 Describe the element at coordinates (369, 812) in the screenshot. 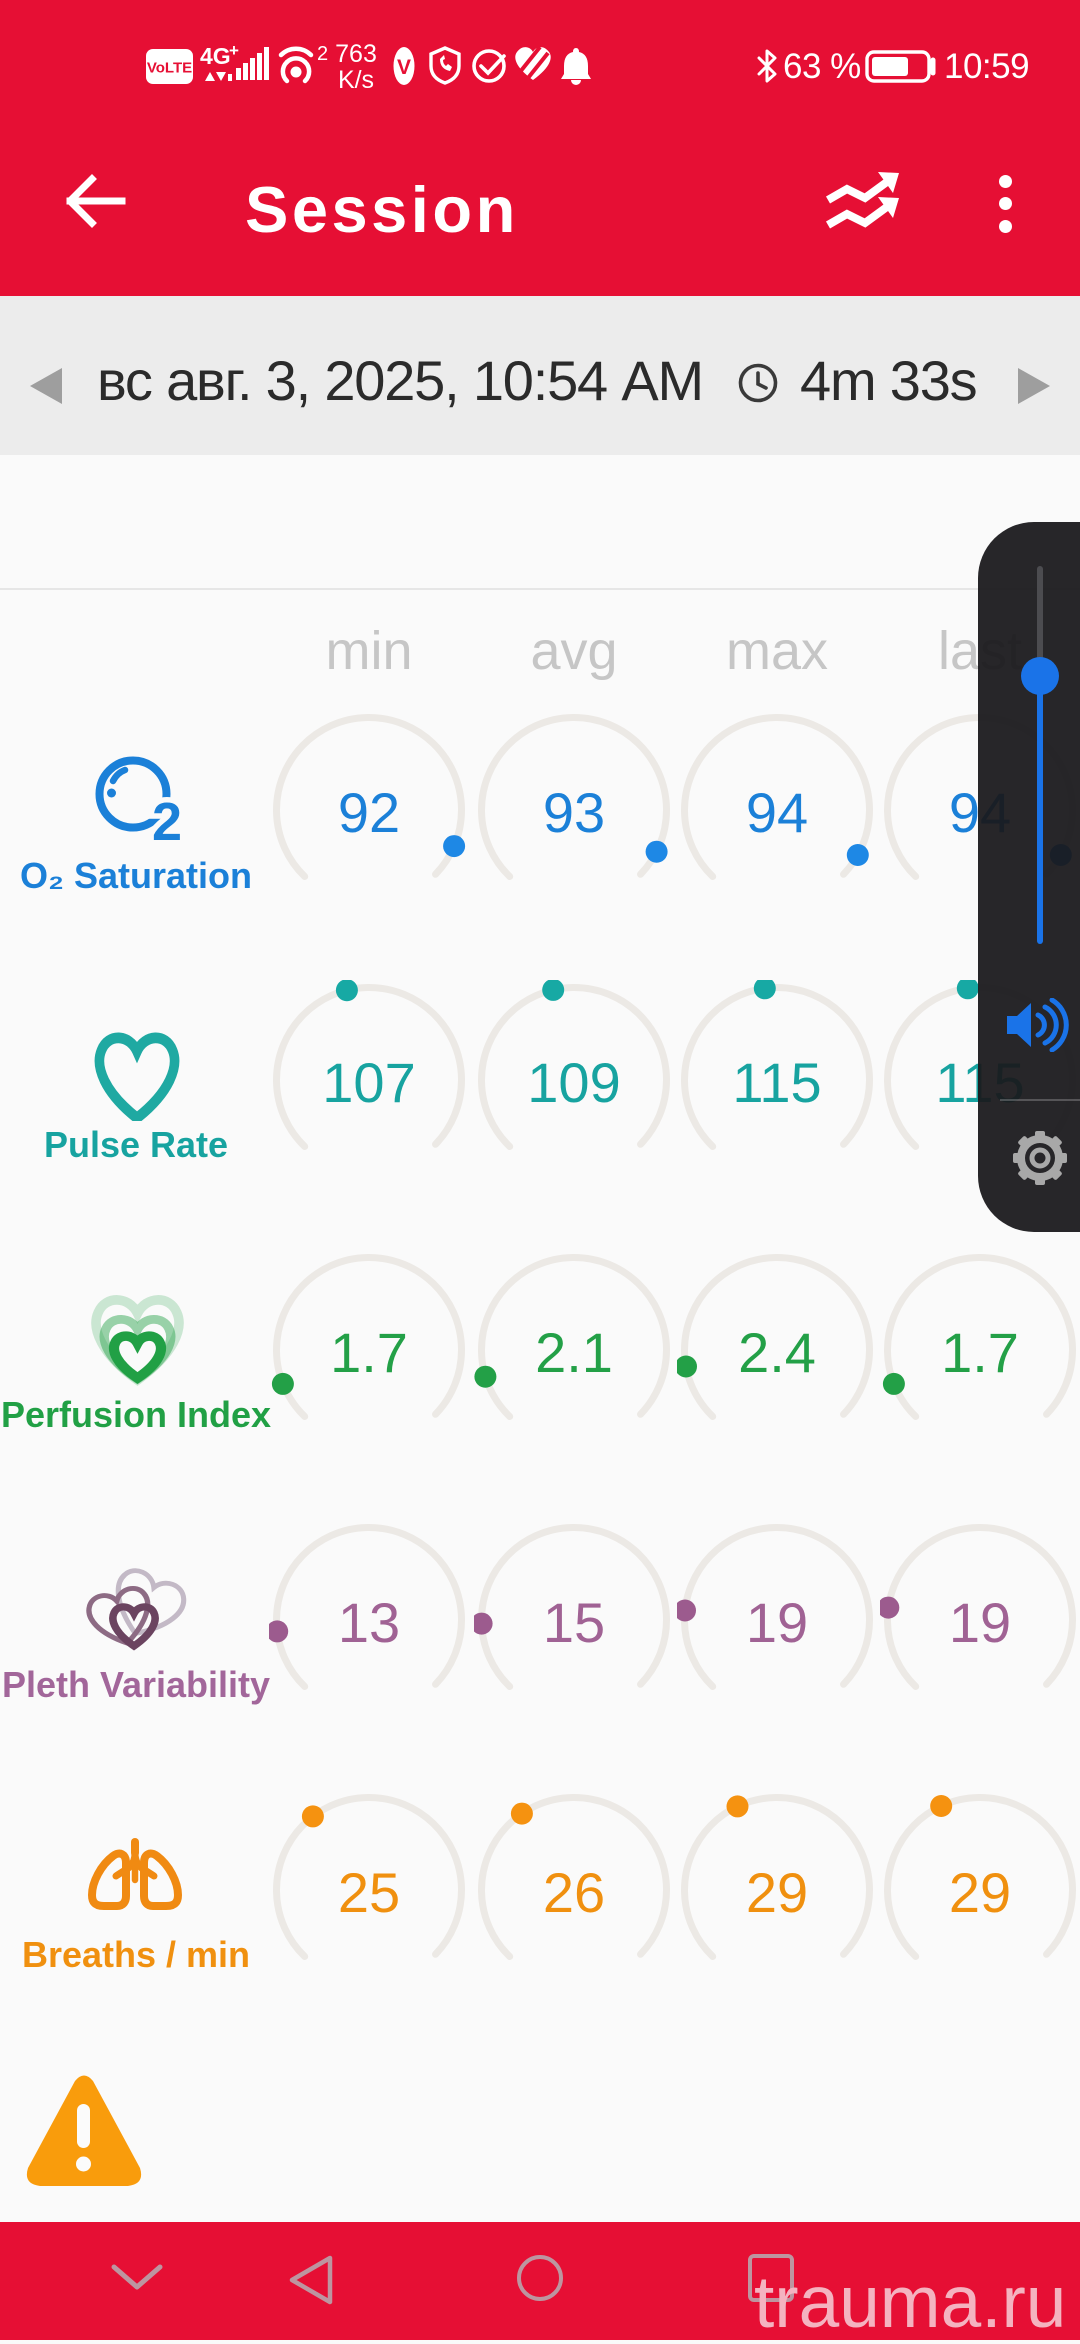

I see `svg-text: 92` at that location.